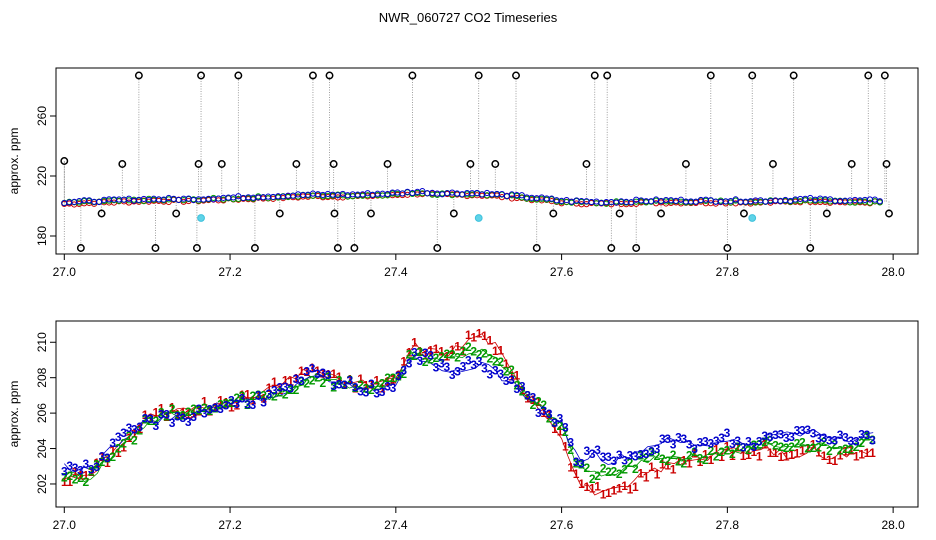 The image size is (936, 540). What do you see at coordinates (42, 484) in the screenshot?
I see `y-tick-label: 202` at bounding box center [42, 484].